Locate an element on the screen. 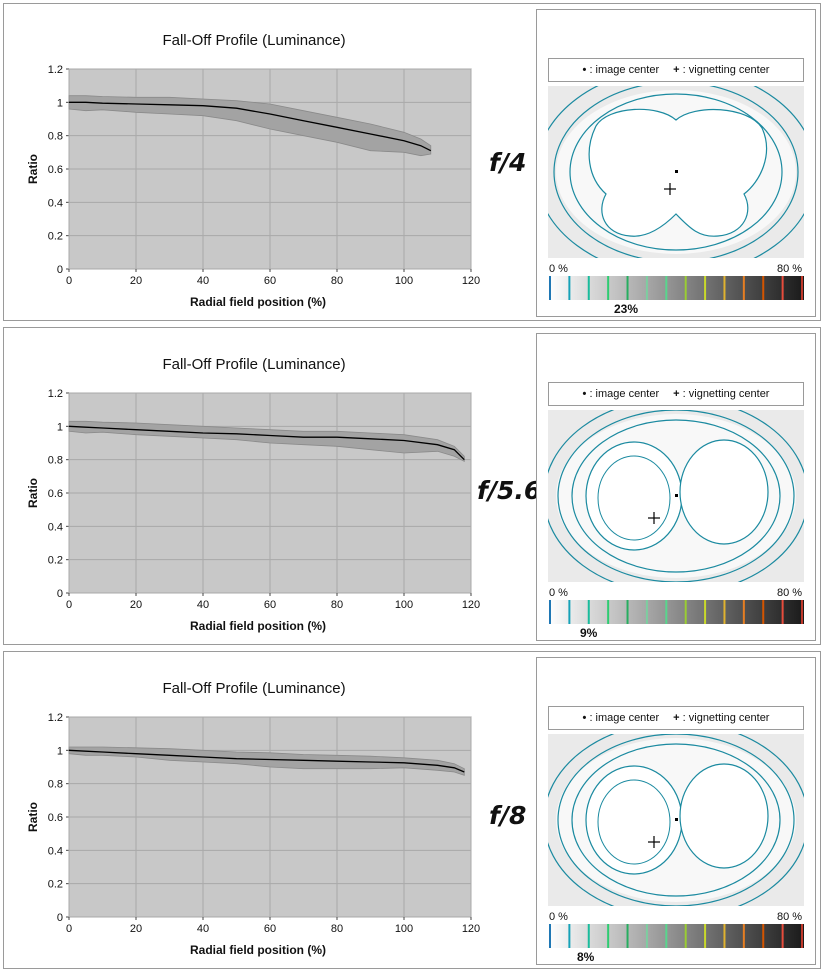 The width and height of the screenshot is (825, 972). vignetting-percentage: 9% is located at coordinates (589, 633).